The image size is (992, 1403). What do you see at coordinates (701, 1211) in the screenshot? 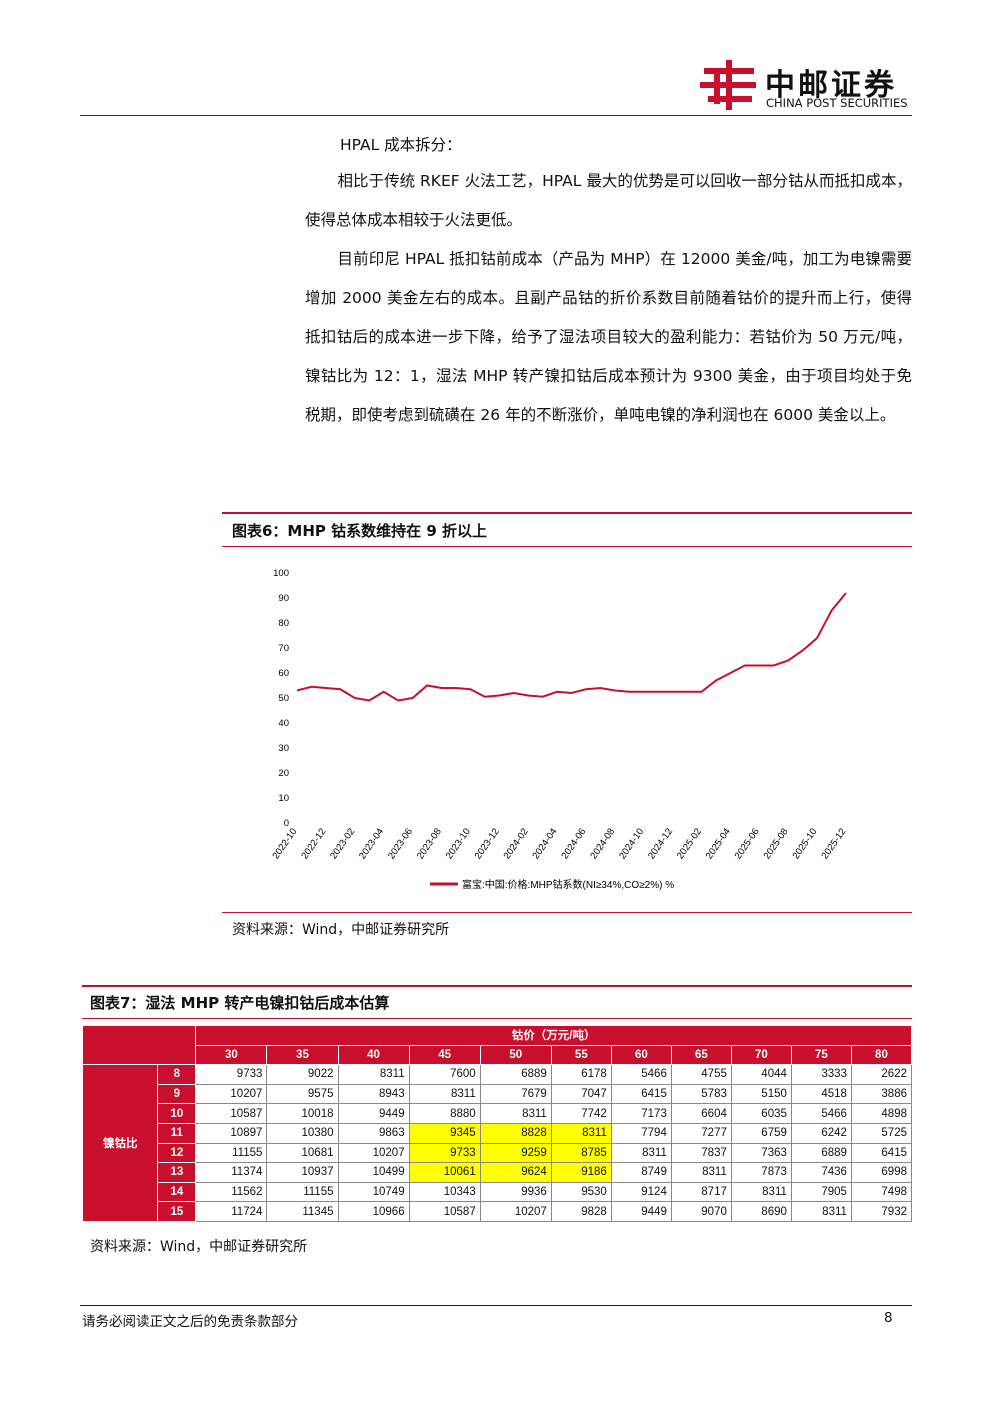
I see `table-cell: 9070` at bounding box center [701, 1211].